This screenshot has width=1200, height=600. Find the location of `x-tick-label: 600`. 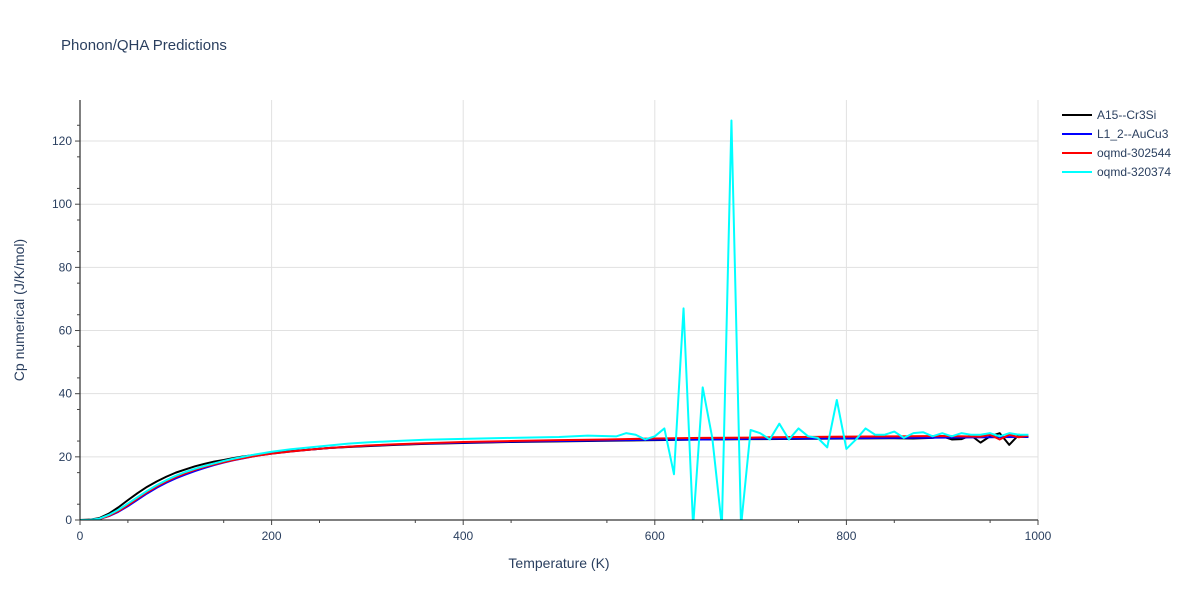

x-tick-label: 600 is located at coordinates (655, 536).